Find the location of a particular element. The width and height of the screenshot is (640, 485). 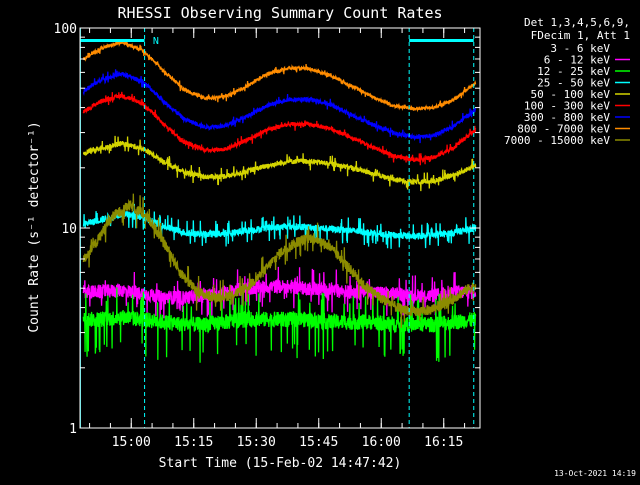

legend-item: 300 - 800 keV is located at coordinates (577, 117).